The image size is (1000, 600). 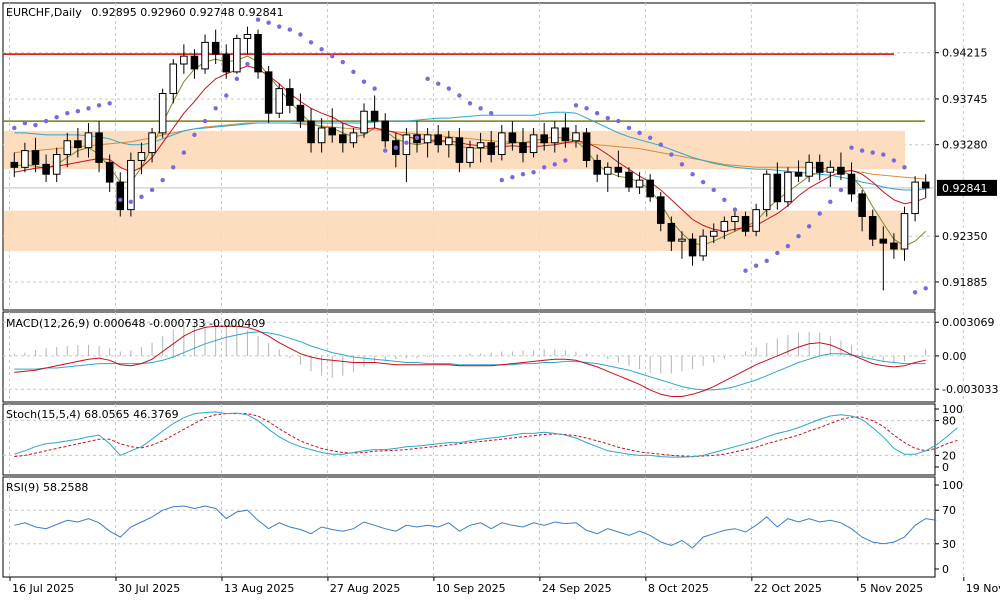 What do you see at coordinates (965, 236) in the screenshot?
I see `y-tick-label-3: 0.92350` at bounding box center [965, 236].